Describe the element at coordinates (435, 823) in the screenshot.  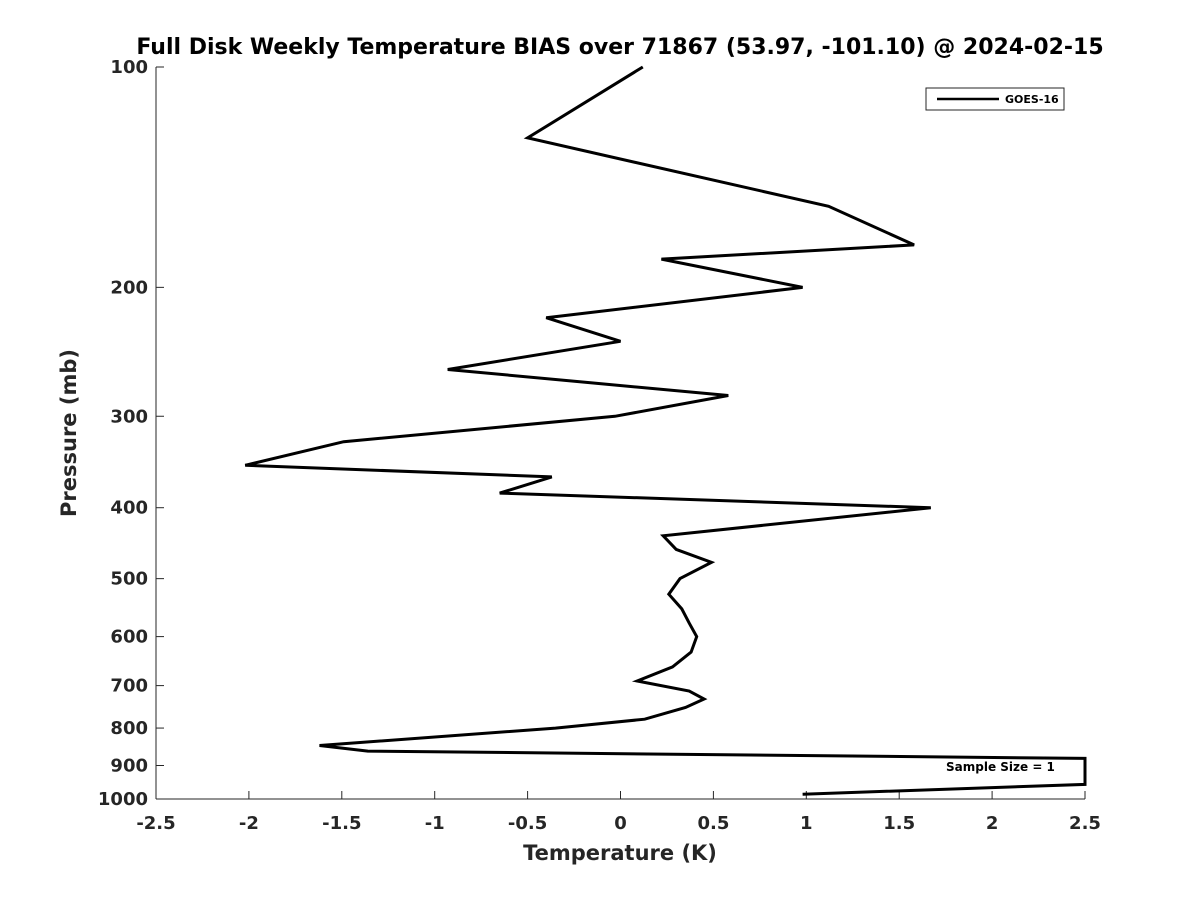
I see `x-tick-label: -1` at that location.